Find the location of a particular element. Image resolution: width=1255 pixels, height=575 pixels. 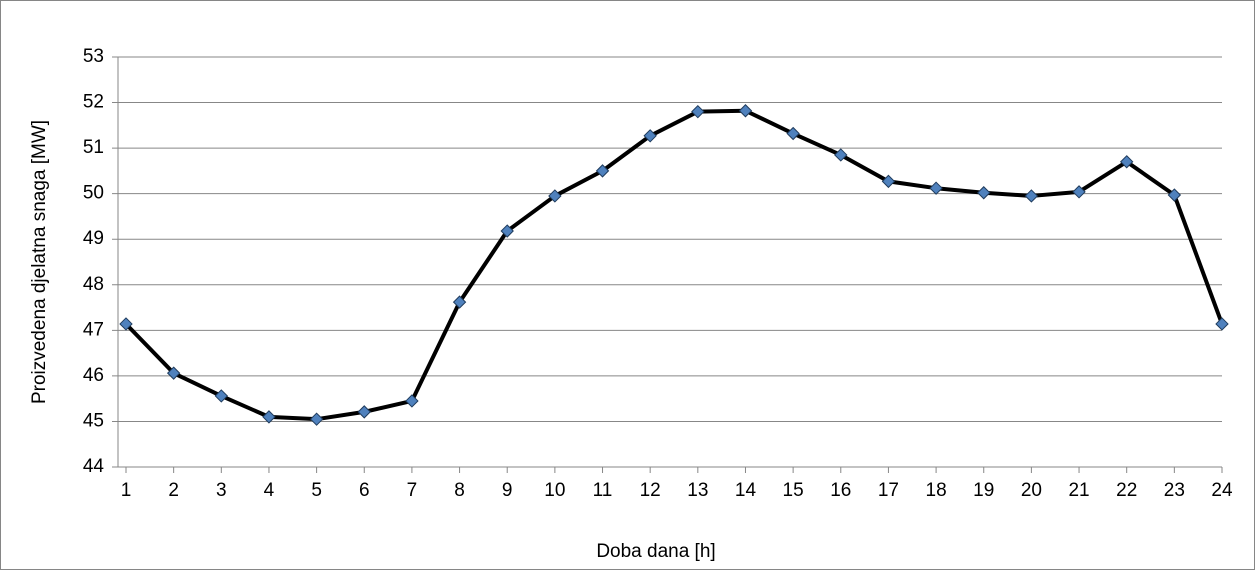

x-tick-label: 23 is located at coordinates (1174, 490).